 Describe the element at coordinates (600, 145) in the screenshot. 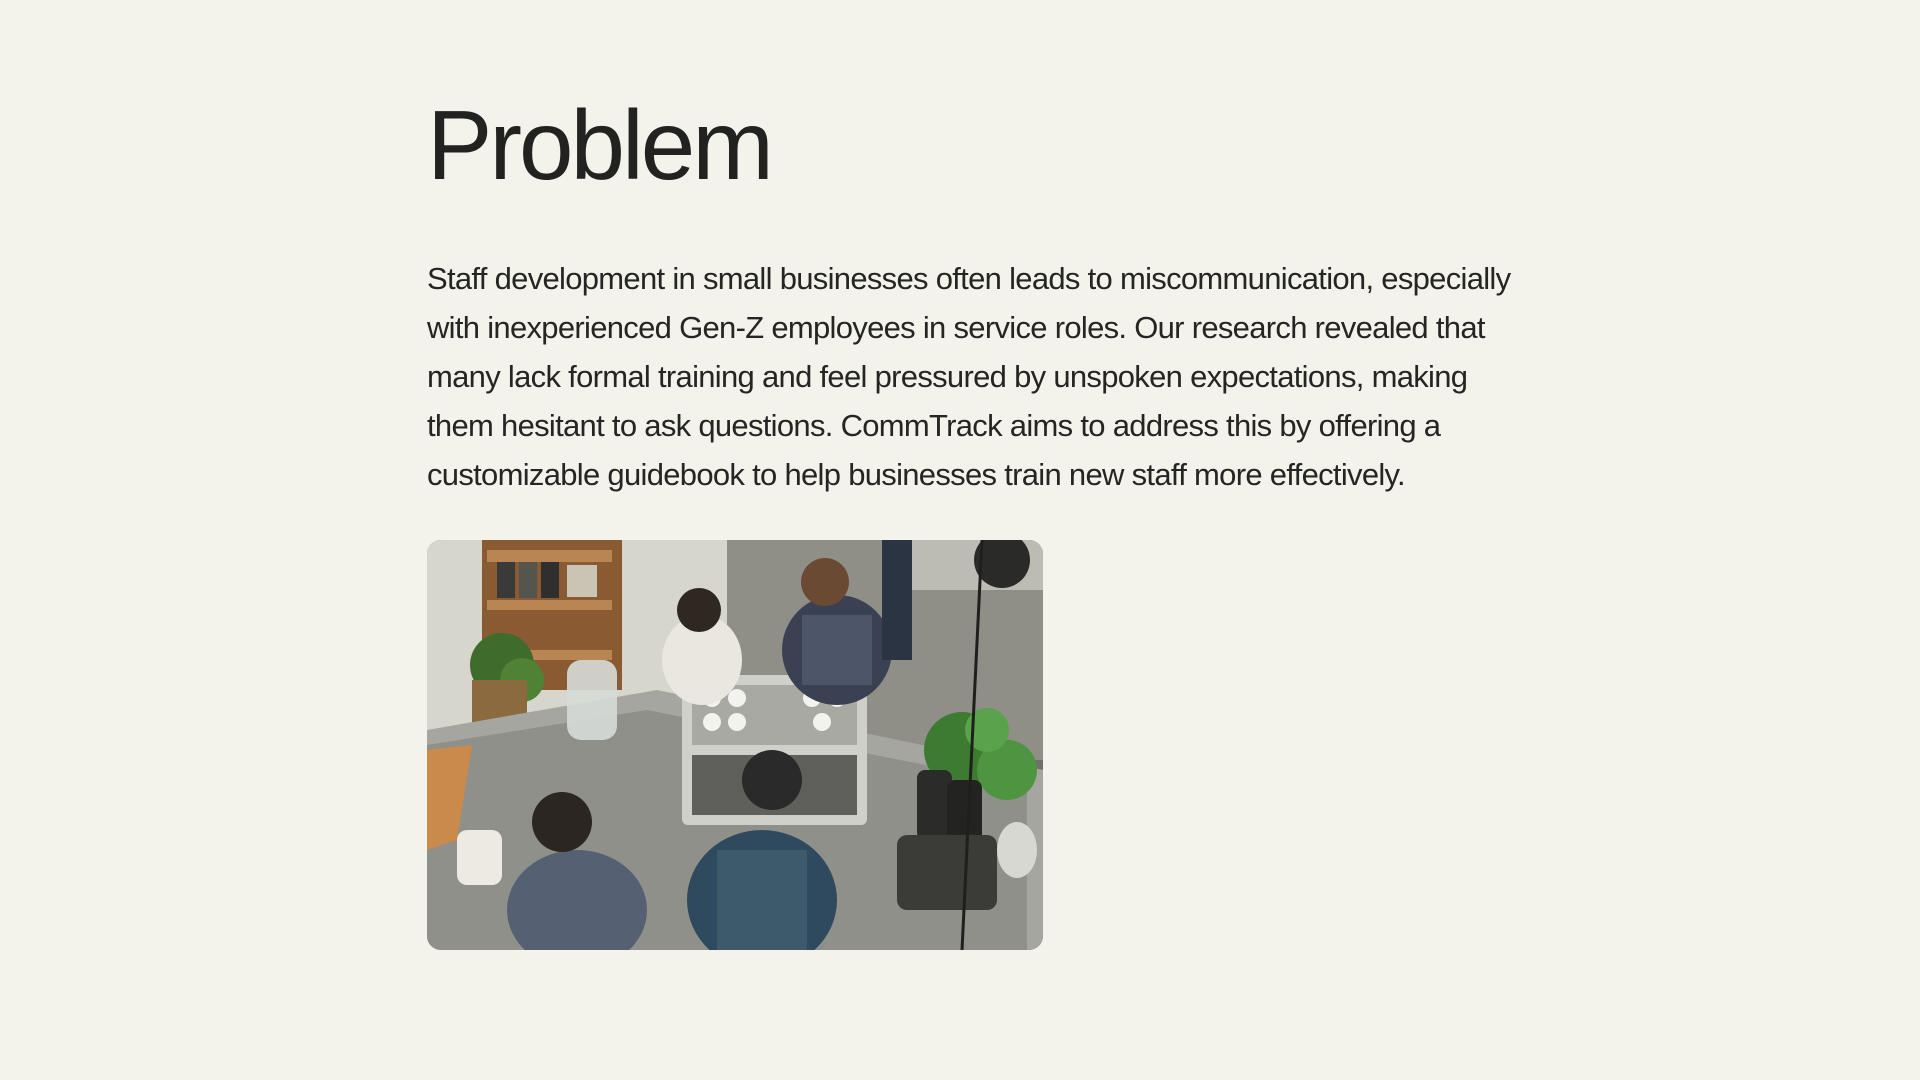

I see `section-title: Problem` at that location.